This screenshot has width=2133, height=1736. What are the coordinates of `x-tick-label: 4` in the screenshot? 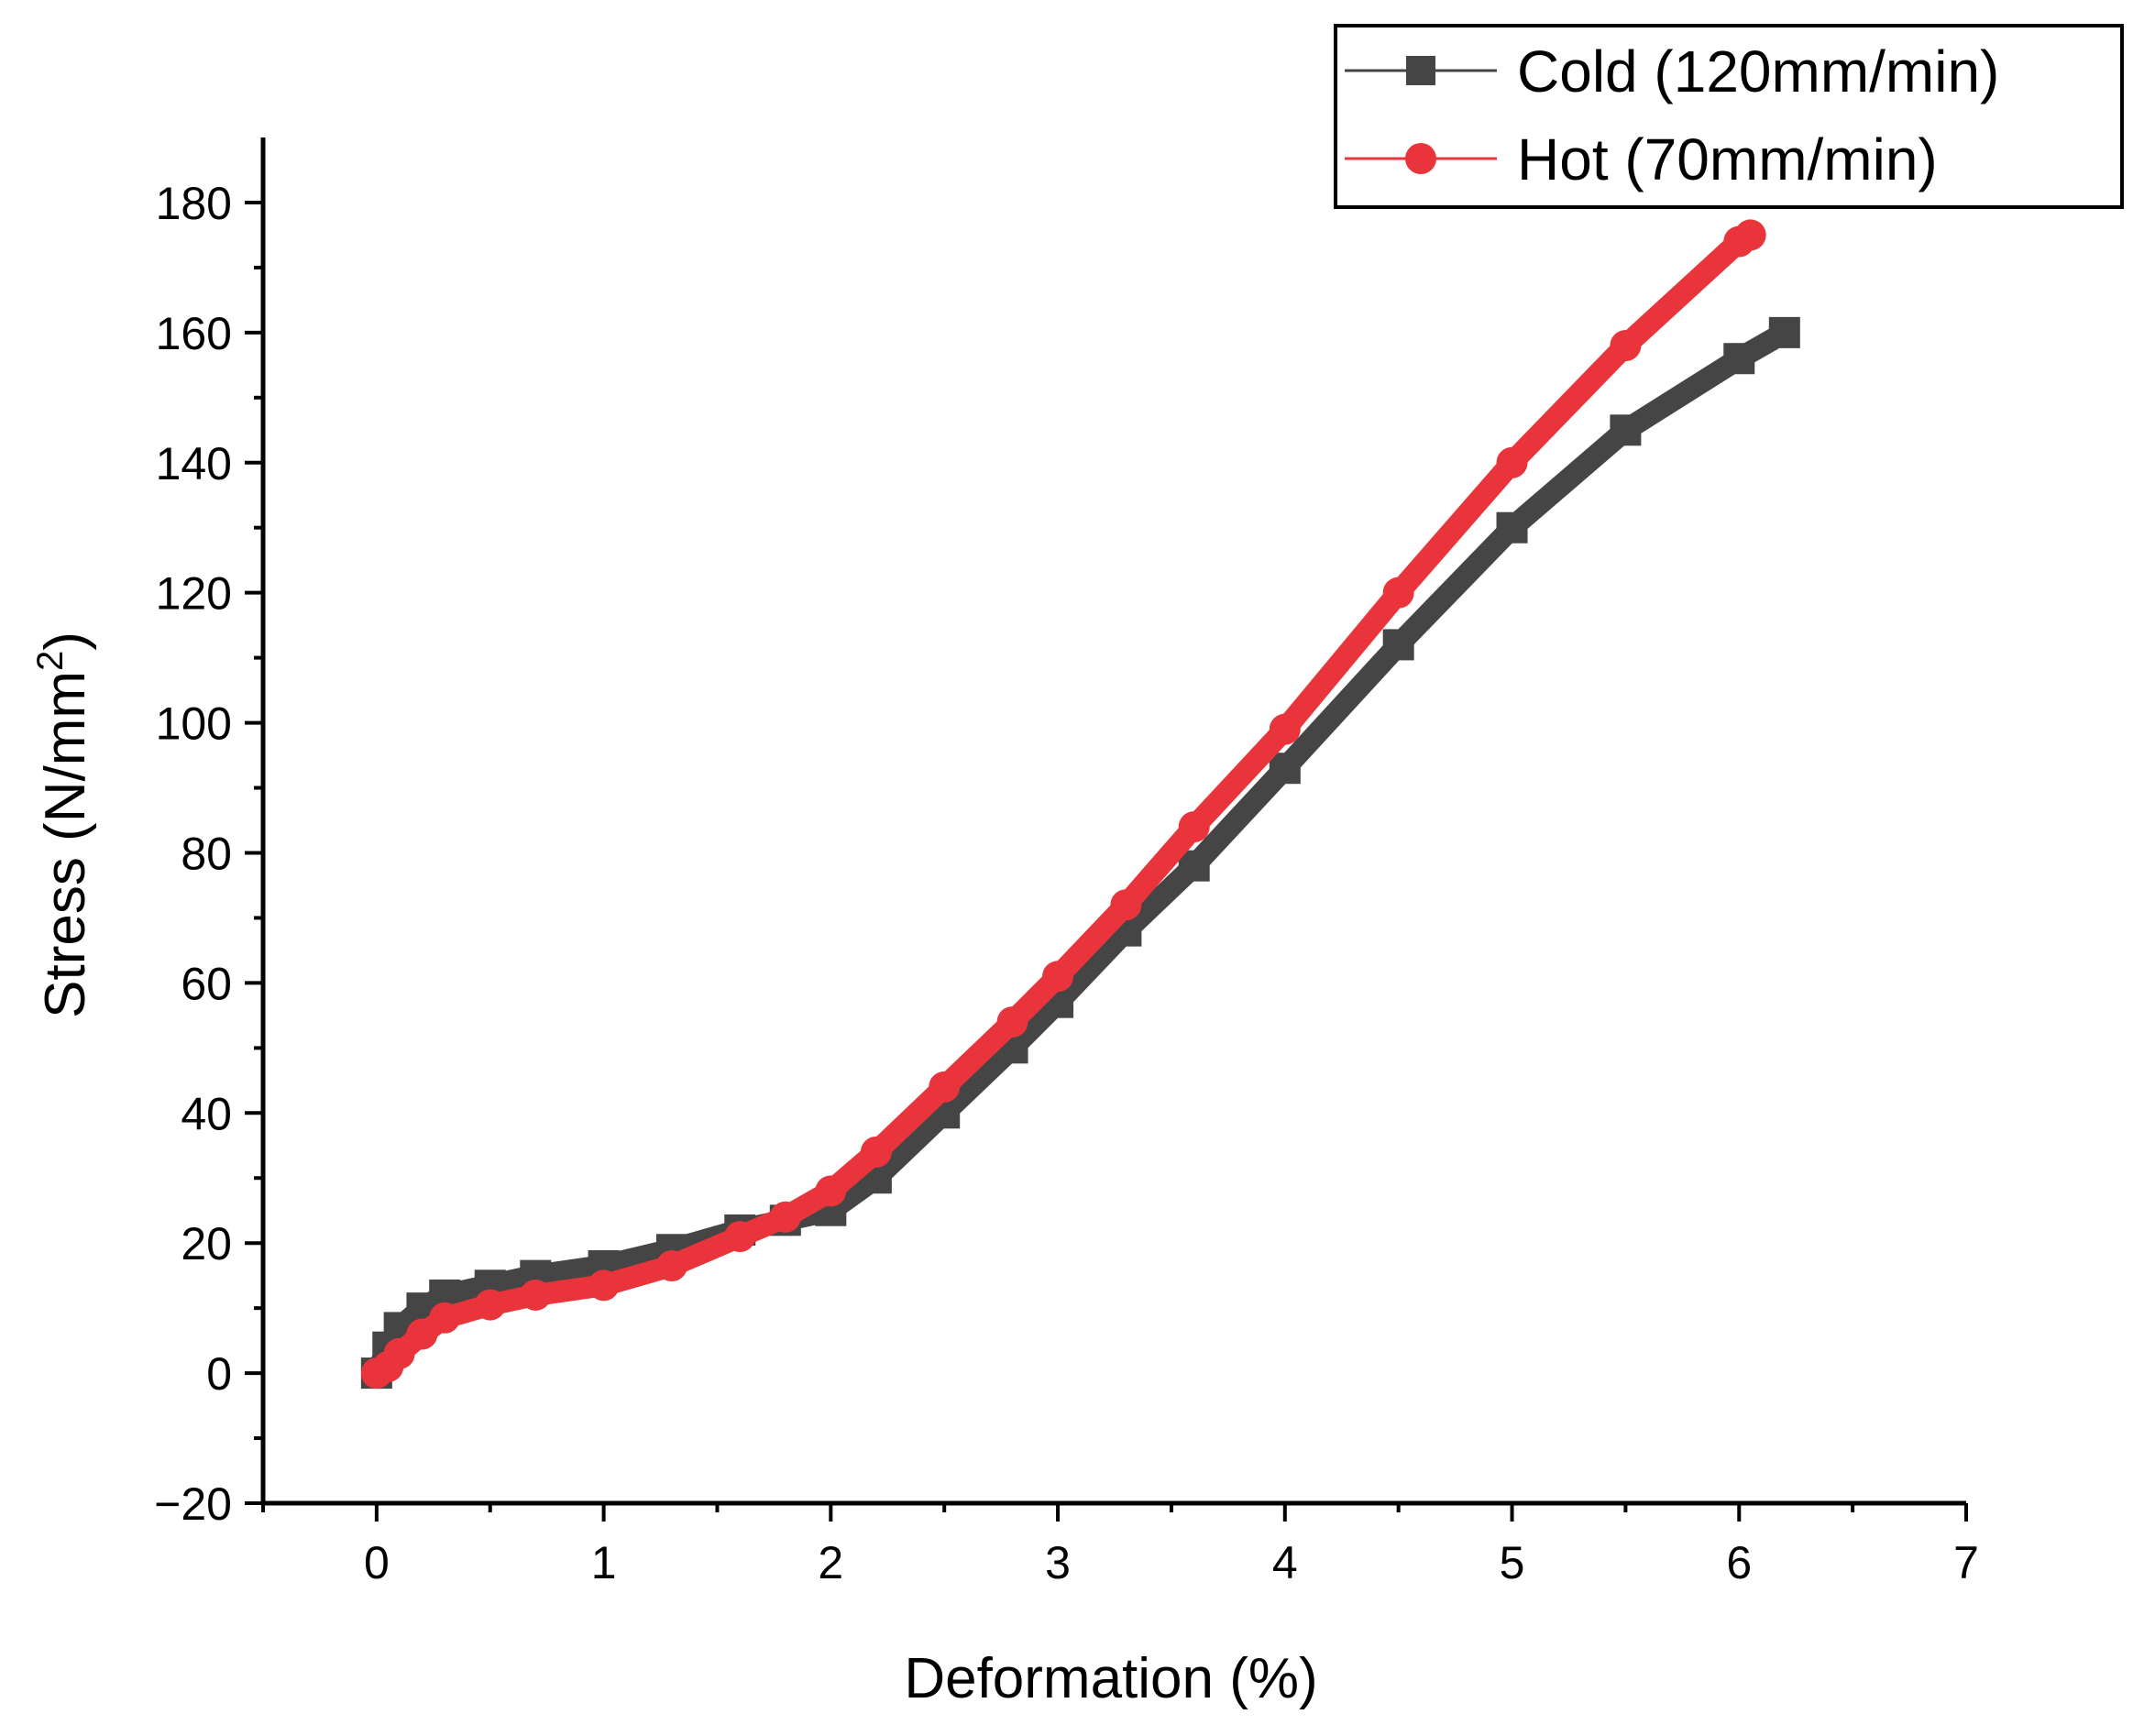 It's located at (1285, 1563).